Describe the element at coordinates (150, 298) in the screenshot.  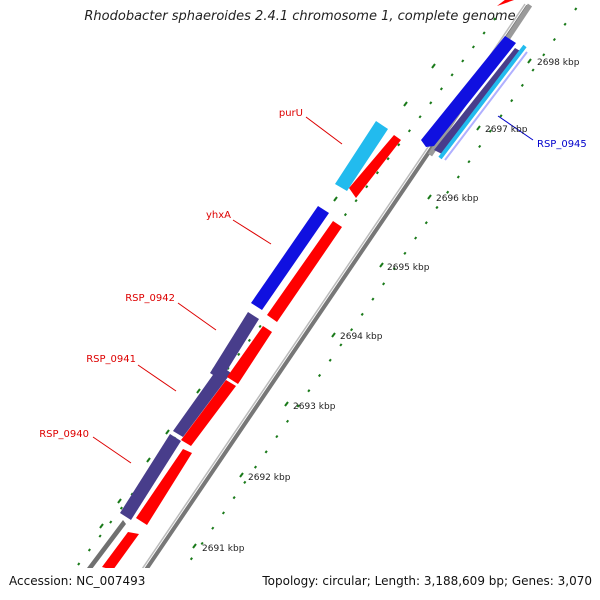
I see `gene-label-rsp0942: RSP_0942` at that location.